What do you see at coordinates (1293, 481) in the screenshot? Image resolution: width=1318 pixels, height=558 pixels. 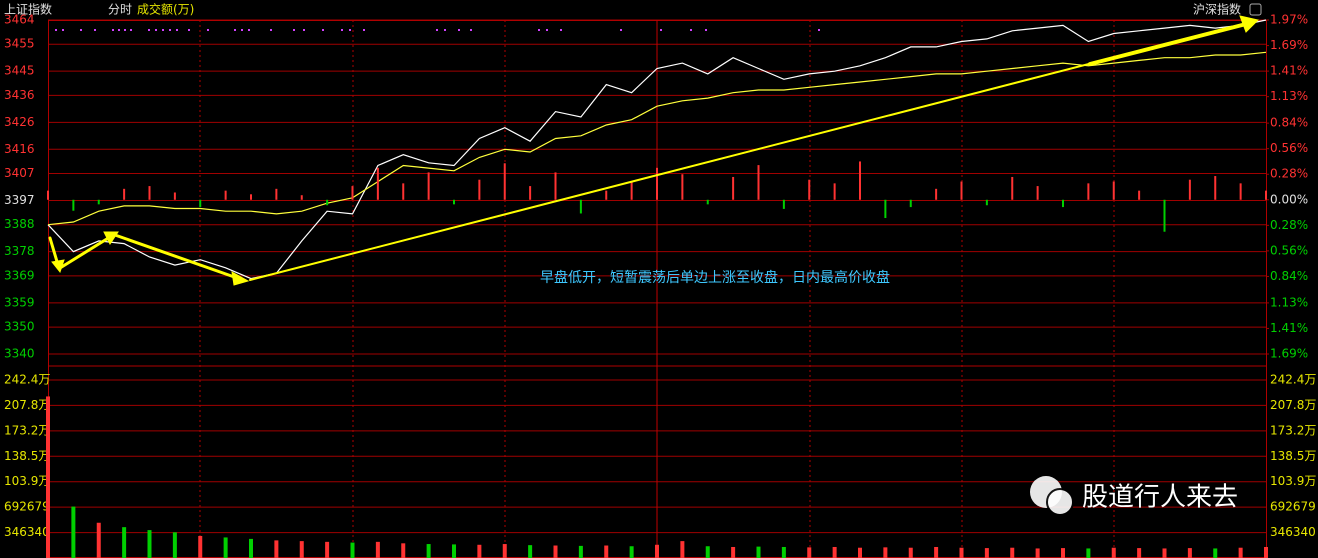 I see `y2-tick-label: 103.9万` at bounding box center [1293, 481].